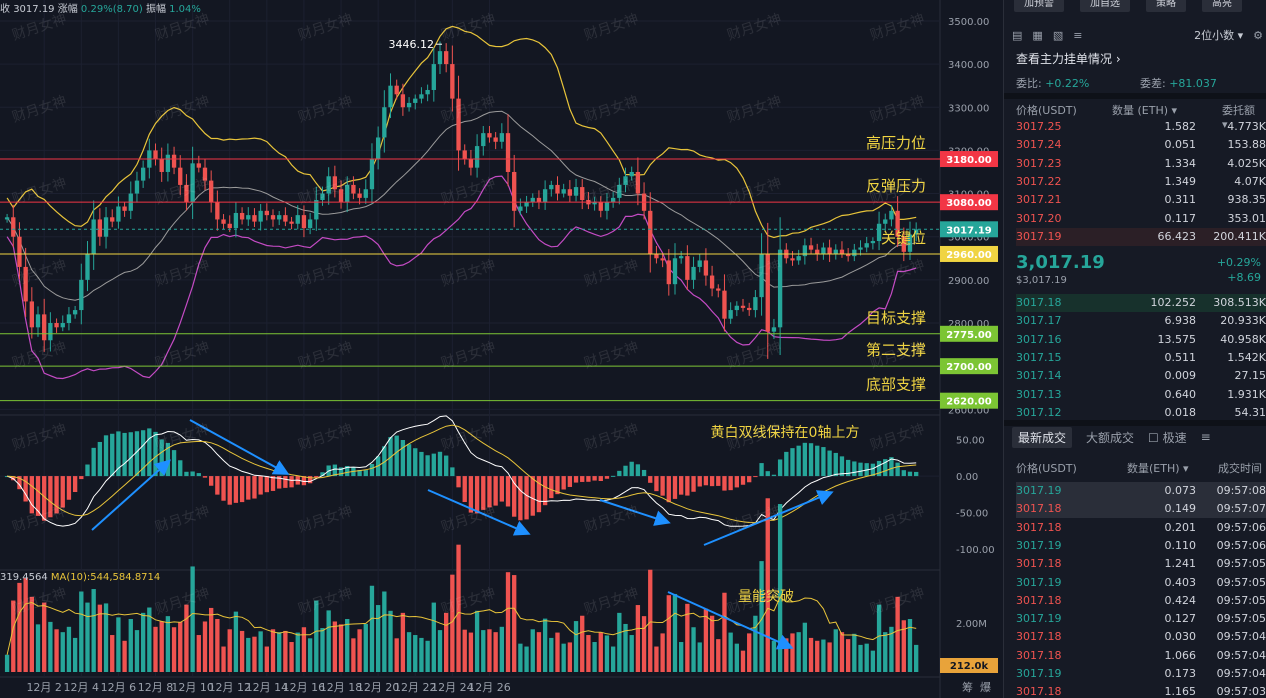  Describe the element at coordinates (1141, 340) in the screenshot. I see `bid-row: 3017.16 13.575 40.958K` at that location.